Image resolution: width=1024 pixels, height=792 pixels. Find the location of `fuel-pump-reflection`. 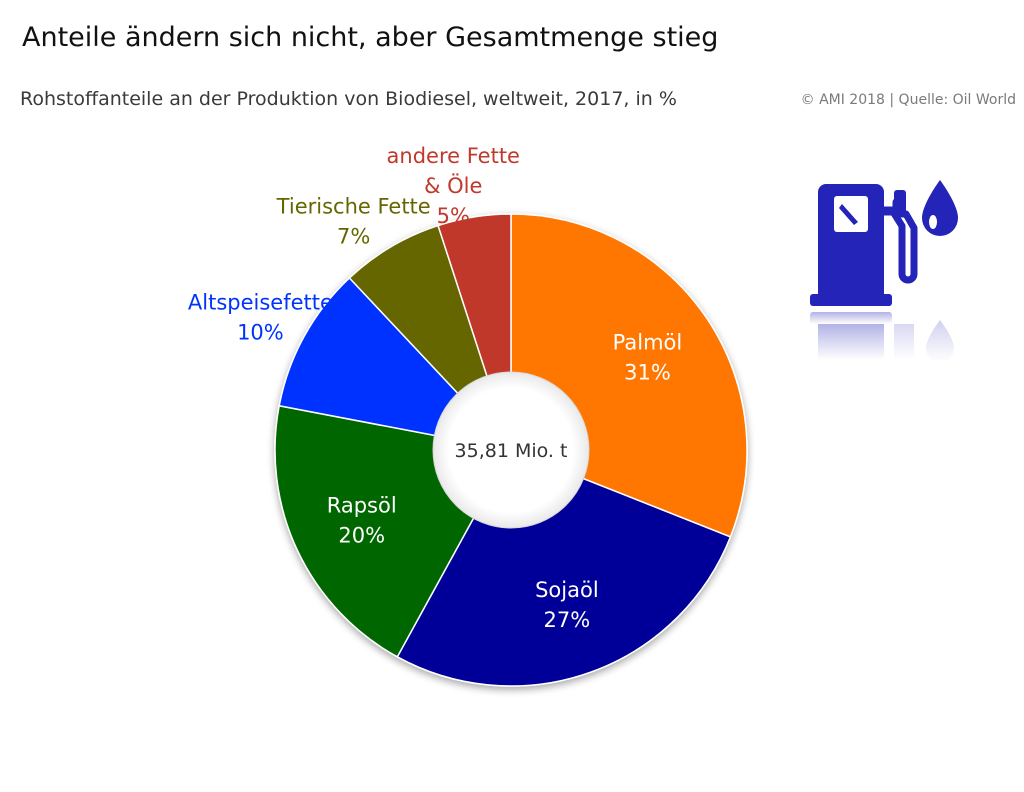

fuel-pump-reflection is located at coordinates (862, 336).